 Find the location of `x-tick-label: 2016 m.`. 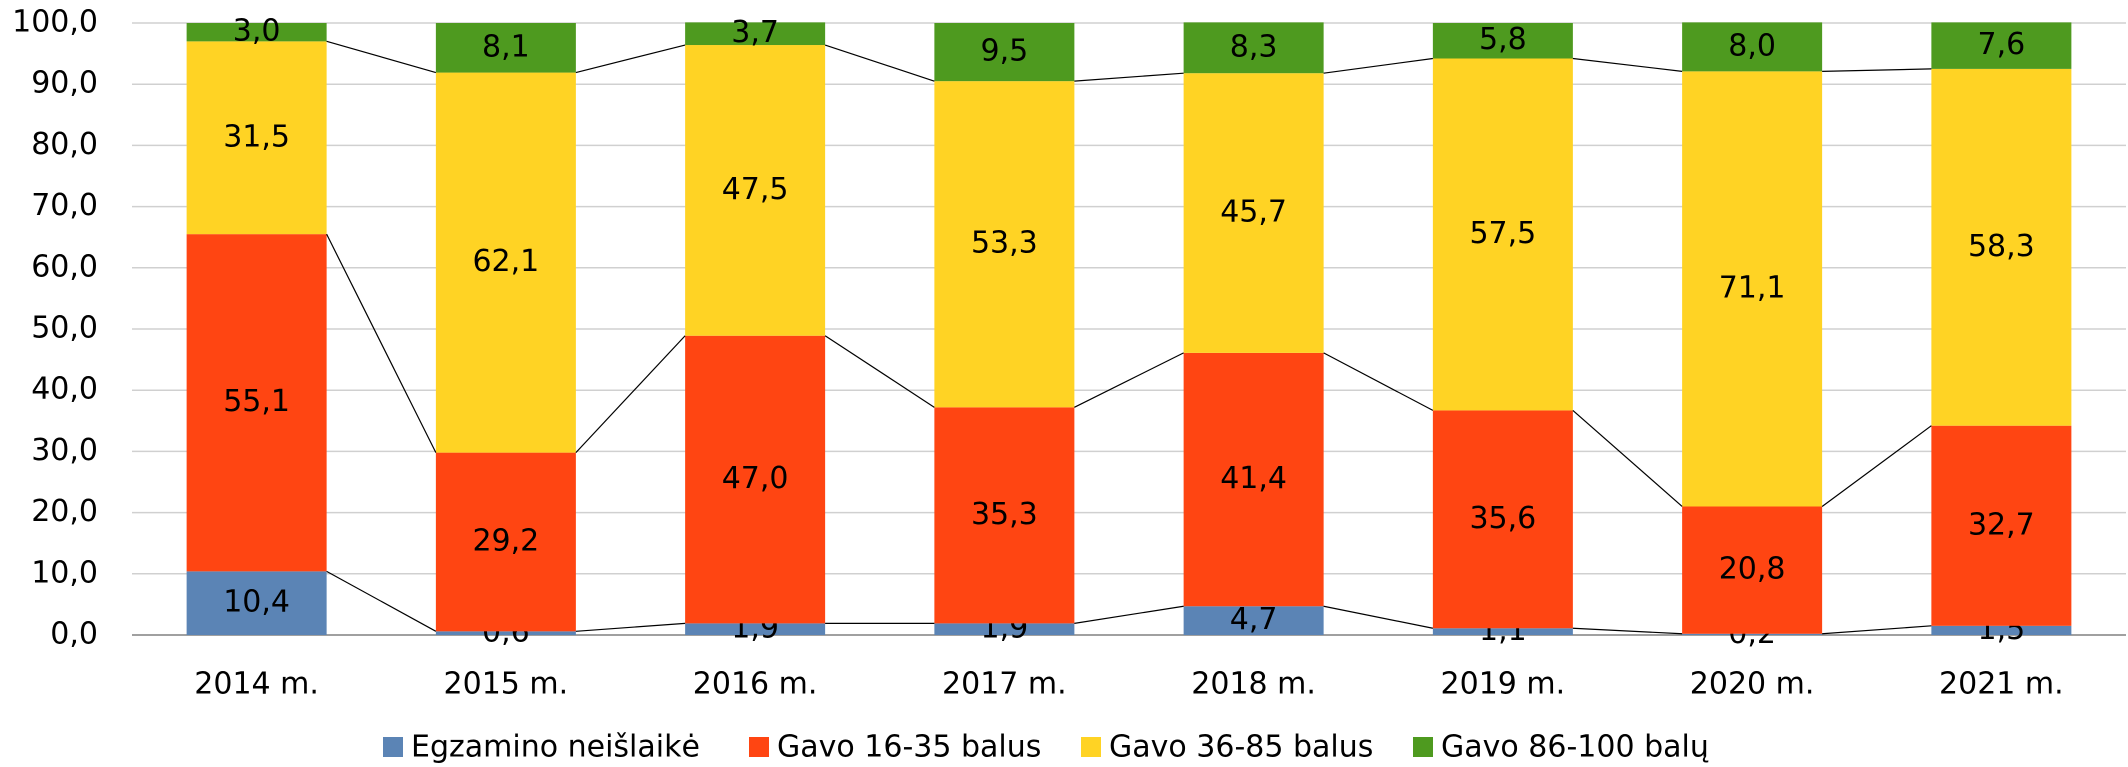

x-tick-label: 2016 m. is located at coordinates (755, 684).